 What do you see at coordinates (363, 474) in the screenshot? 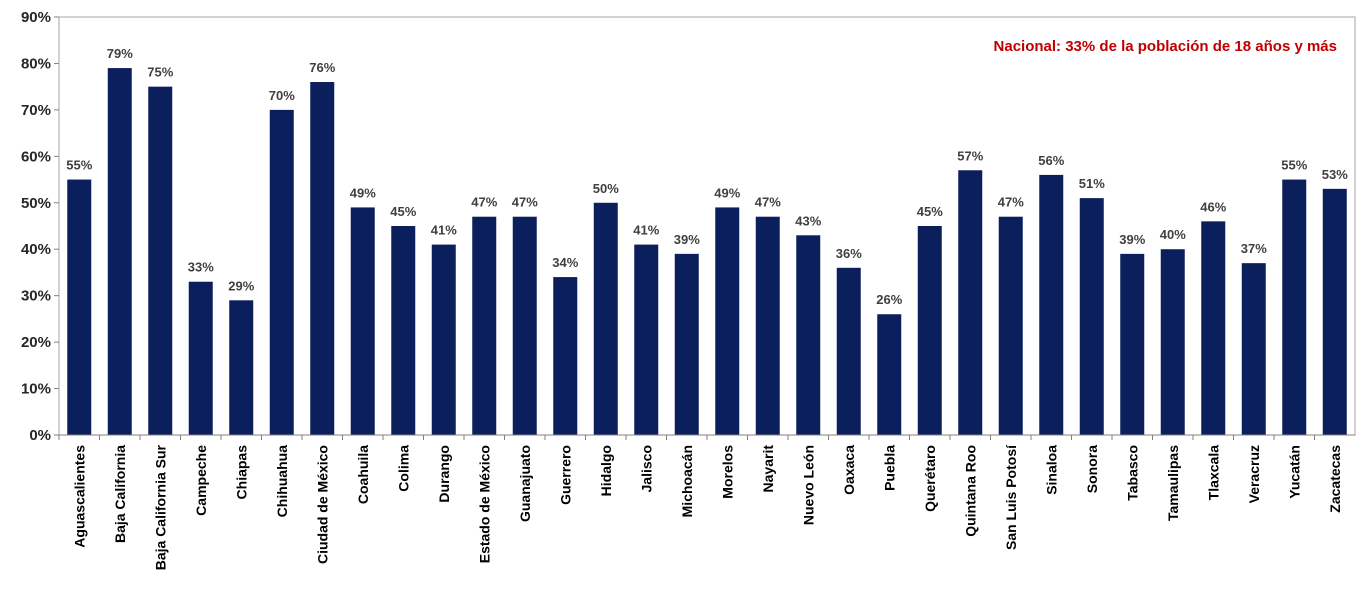
I see `x-tick-label: Coahuila` at bounding box center [363, 474].